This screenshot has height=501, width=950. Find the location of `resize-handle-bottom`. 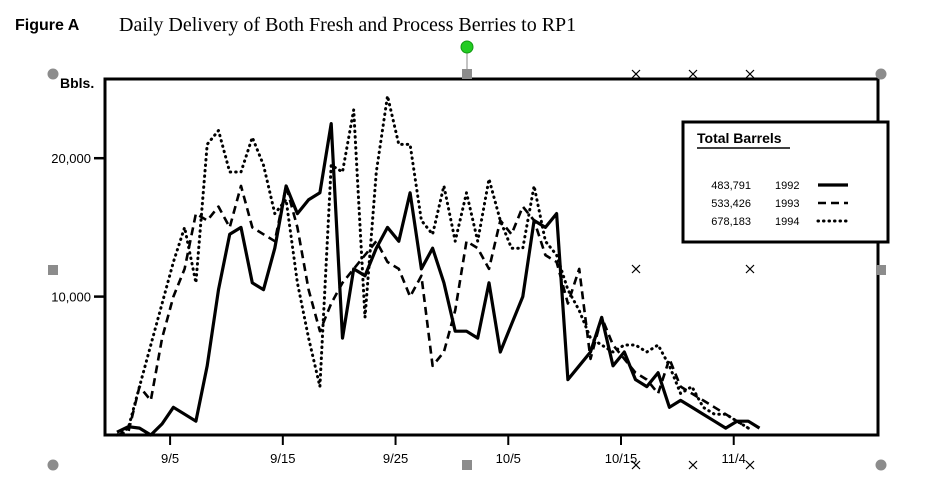

resize-handle-bottom is located at coordinates (467, 465).